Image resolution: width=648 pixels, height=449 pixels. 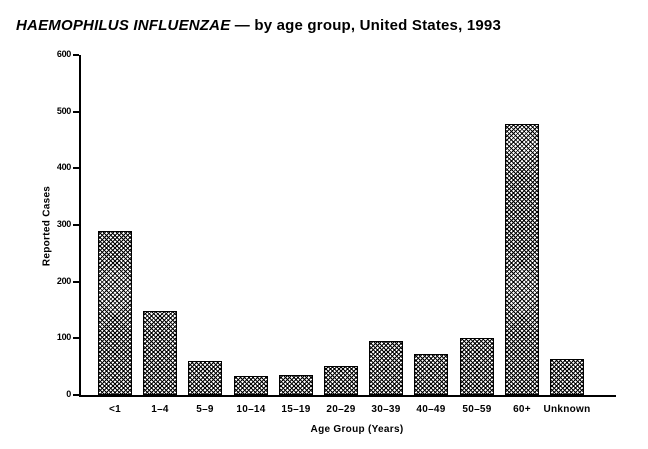 What do you see at coordinates (366, 25) in the screenshot?
I see `chart-title-rest: — by age group, United States, 1993` at bounding box center [366, 25].